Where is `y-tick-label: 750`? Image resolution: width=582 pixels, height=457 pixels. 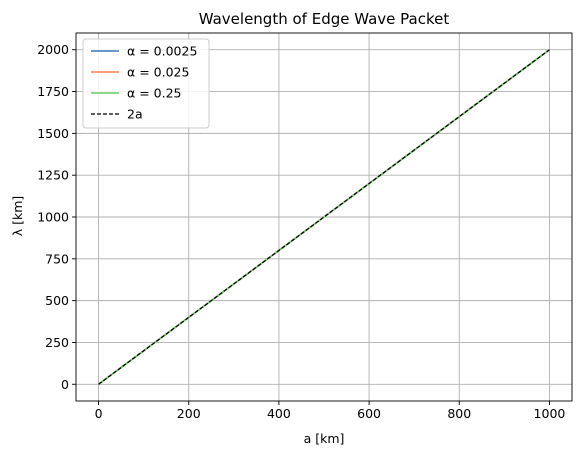 y-tick-label: 750 is located at coordinates (57, 258).